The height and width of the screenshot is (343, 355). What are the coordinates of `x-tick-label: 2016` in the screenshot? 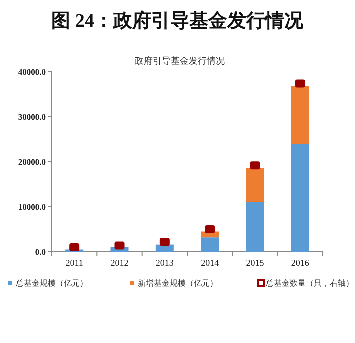 It's located at (300, 263).